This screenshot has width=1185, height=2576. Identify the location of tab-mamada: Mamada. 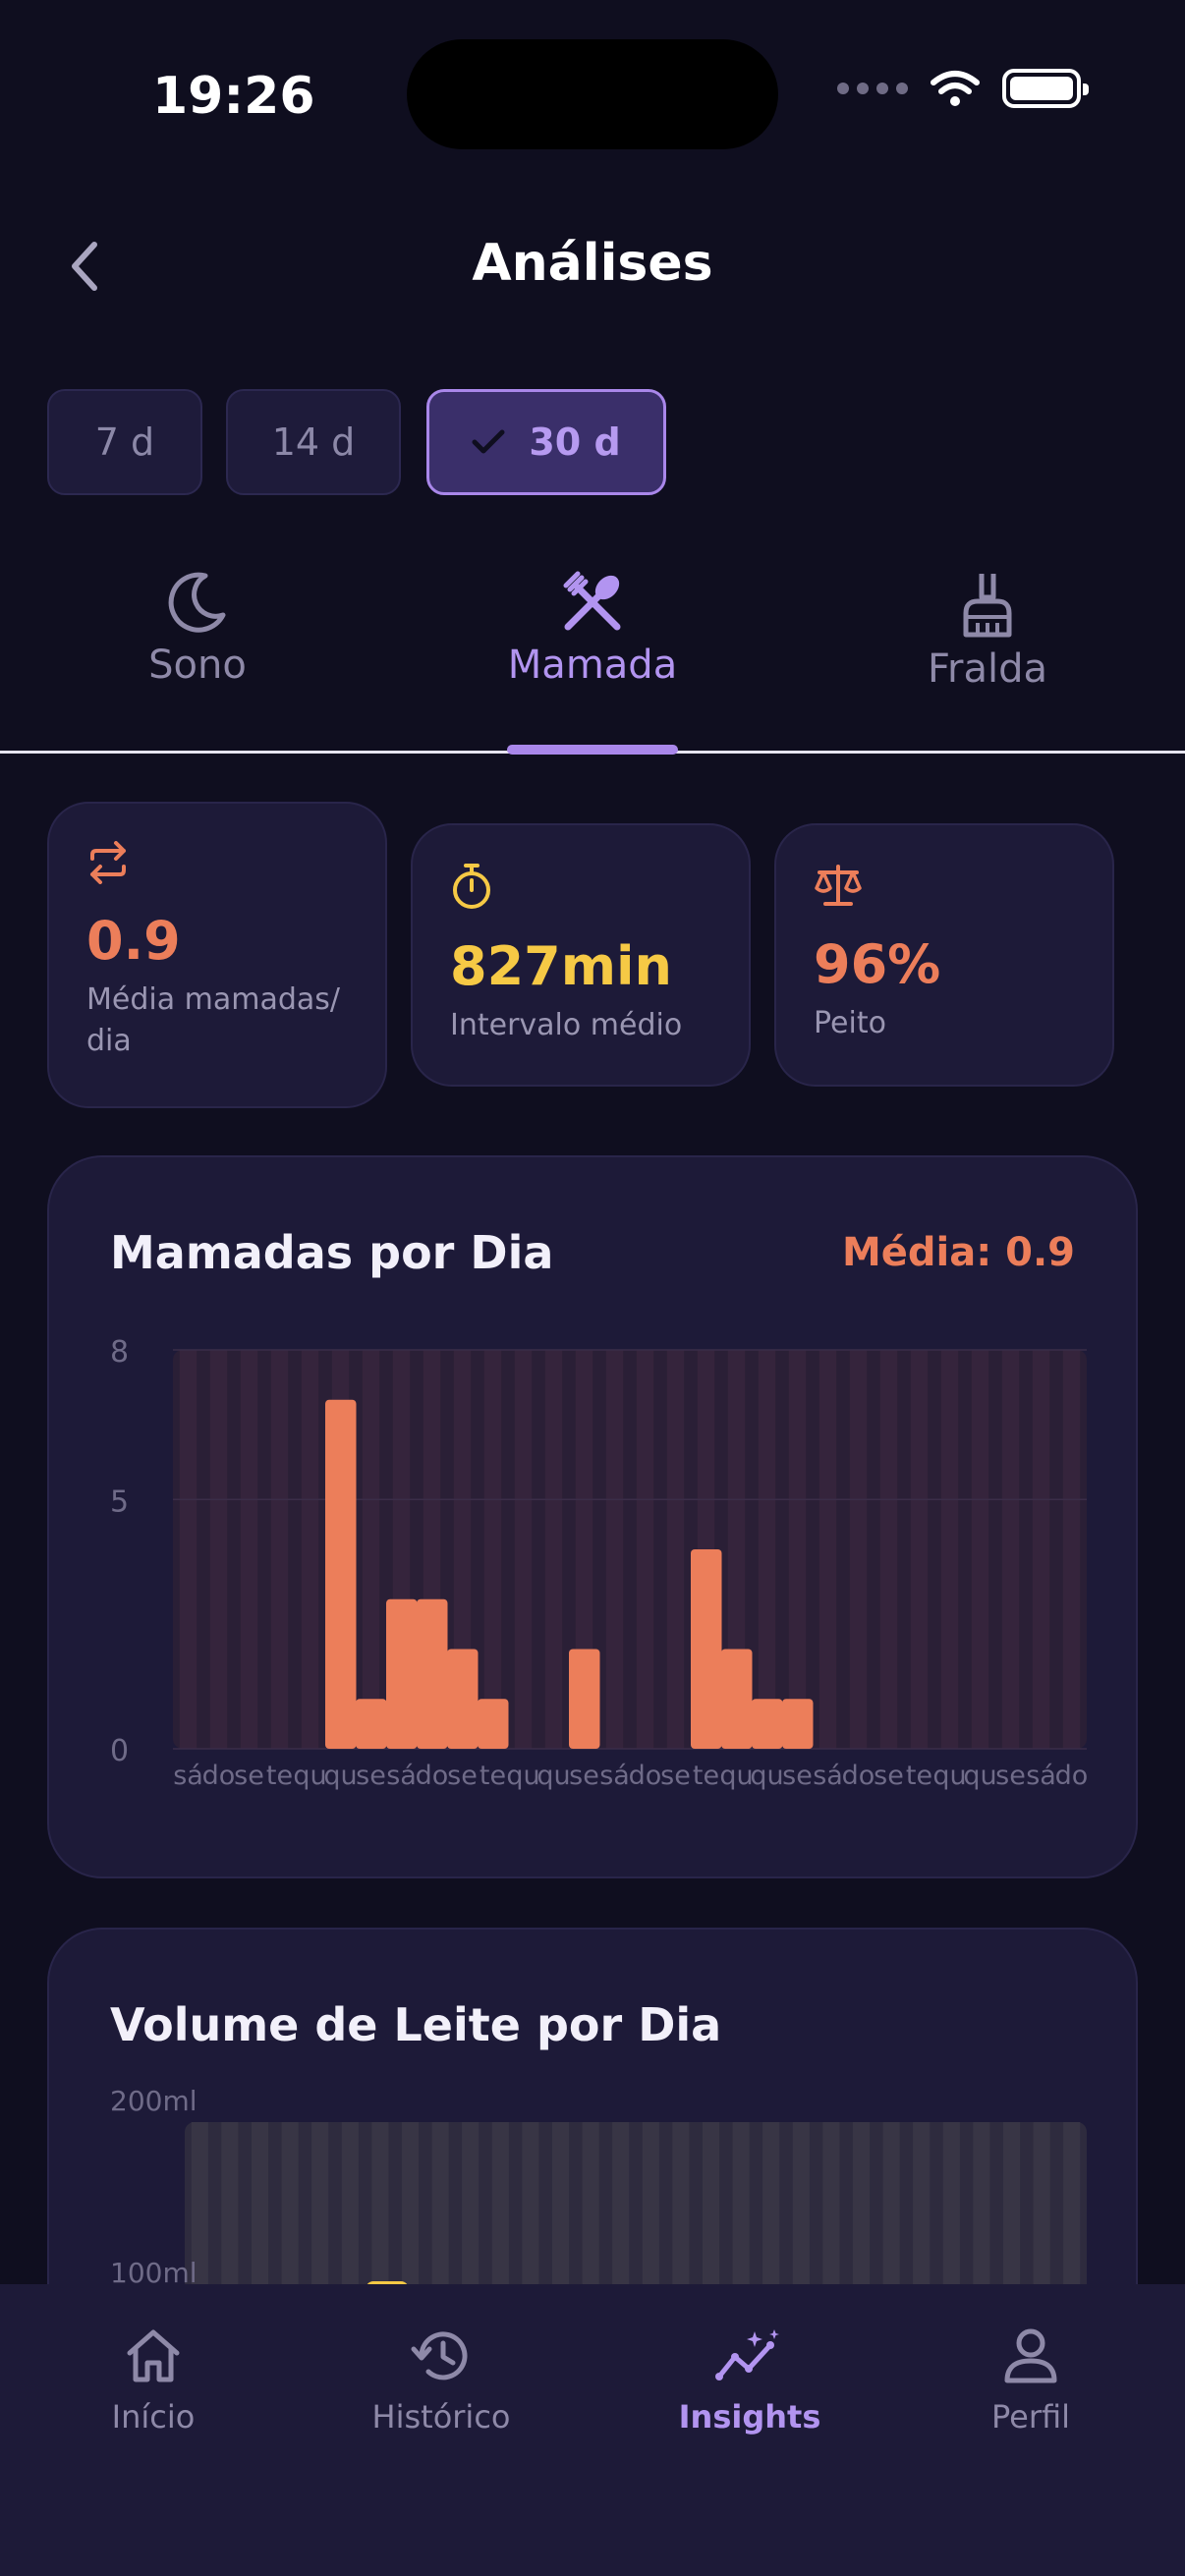
(592, 629).